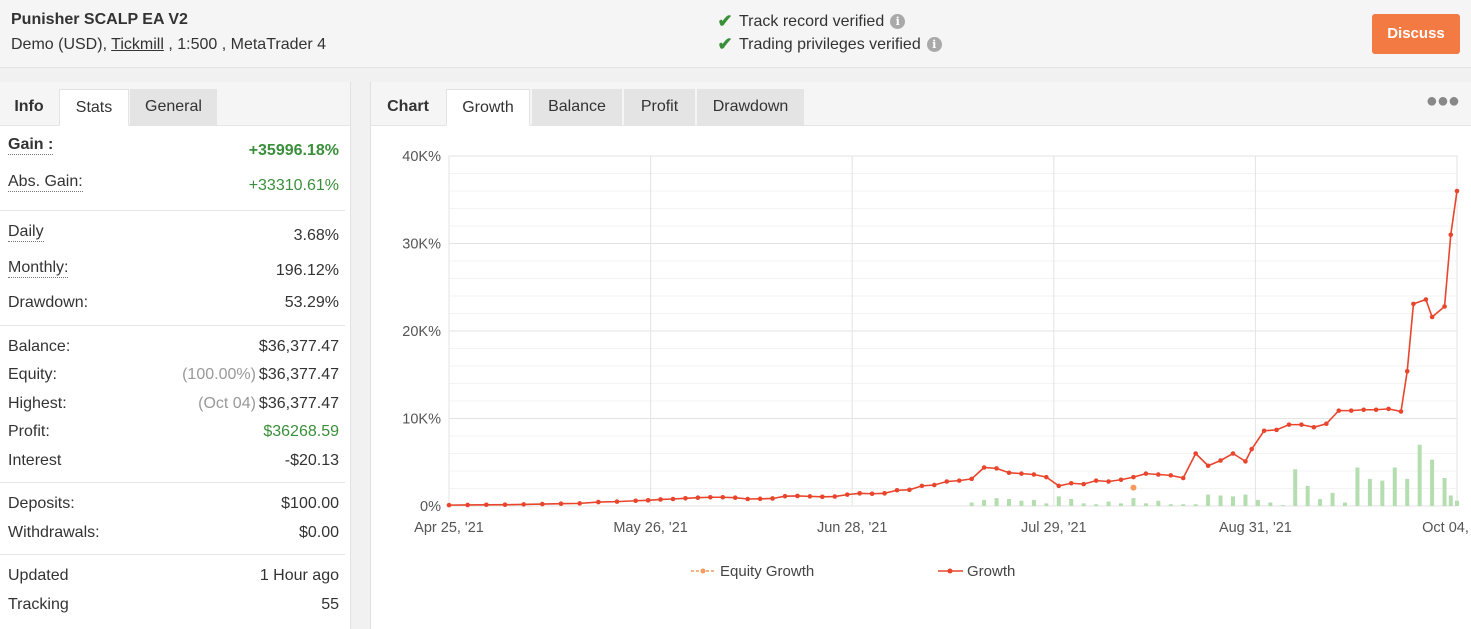  I want to click on stat-value: $100.00, so click(310, 503).